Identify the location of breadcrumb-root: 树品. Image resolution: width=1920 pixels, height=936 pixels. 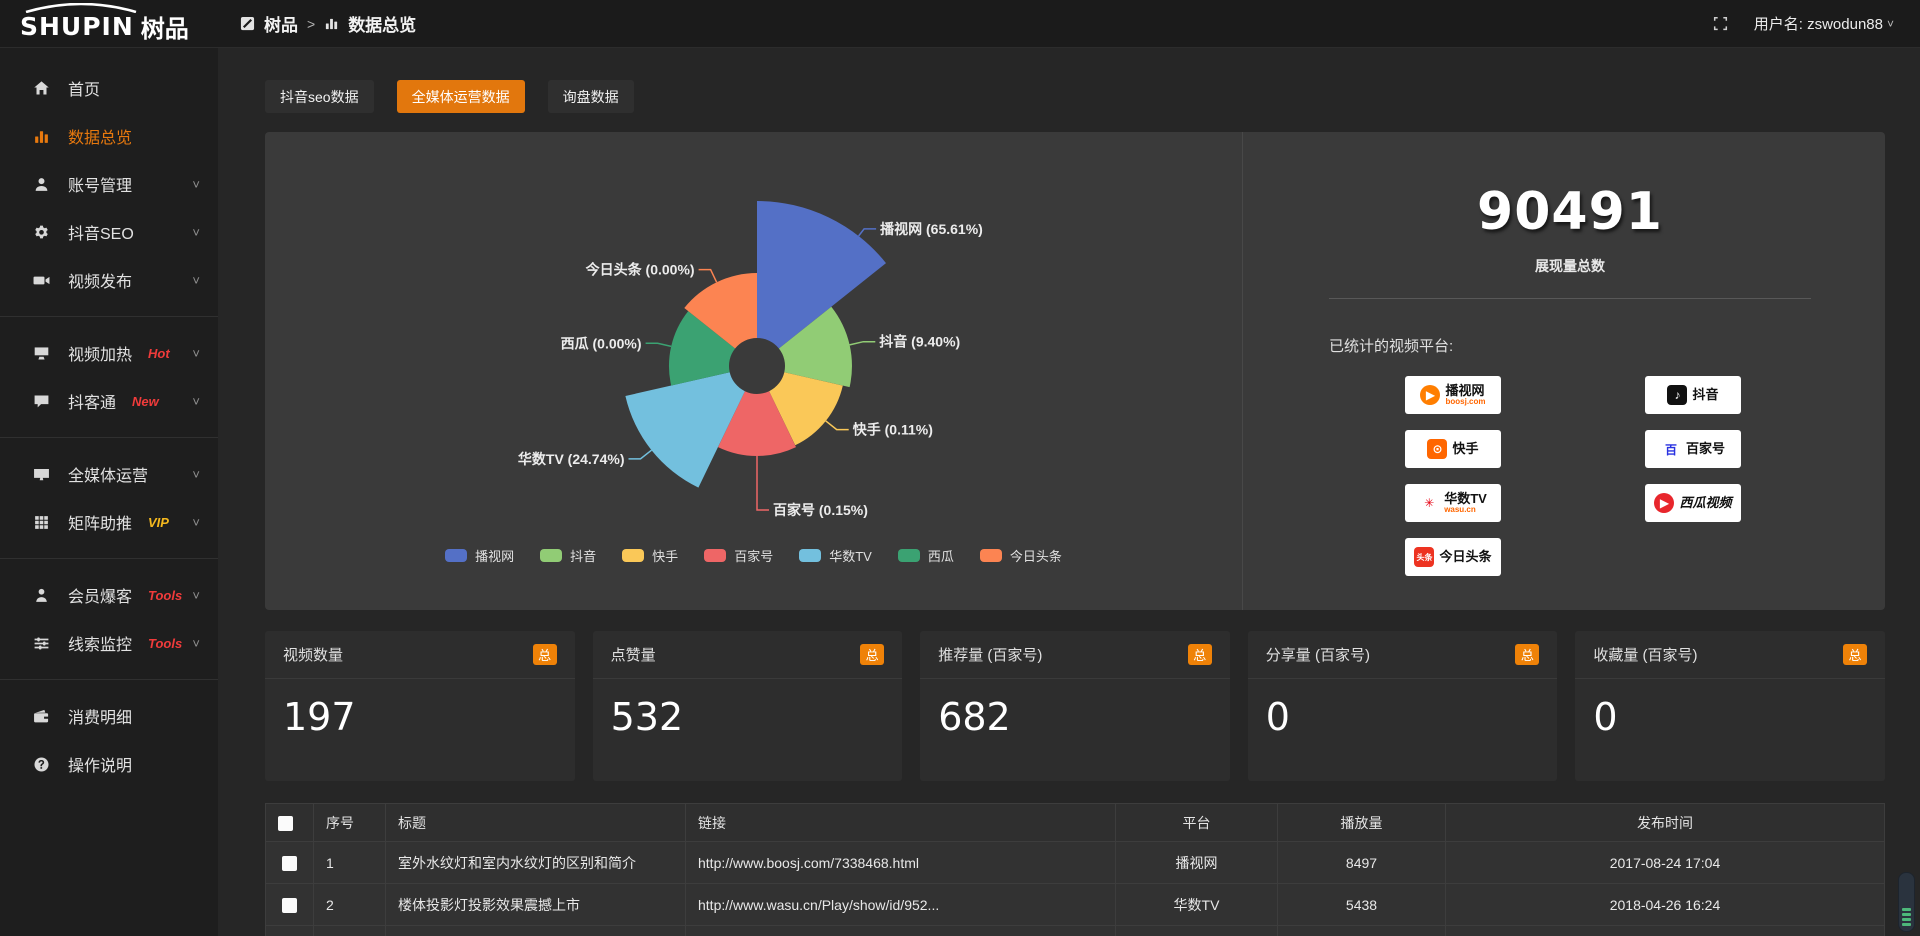
(281, 25).